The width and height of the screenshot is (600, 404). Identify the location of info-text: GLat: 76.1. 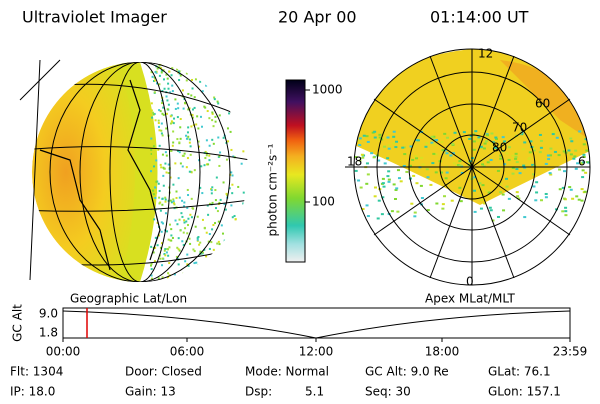
(519, 372).